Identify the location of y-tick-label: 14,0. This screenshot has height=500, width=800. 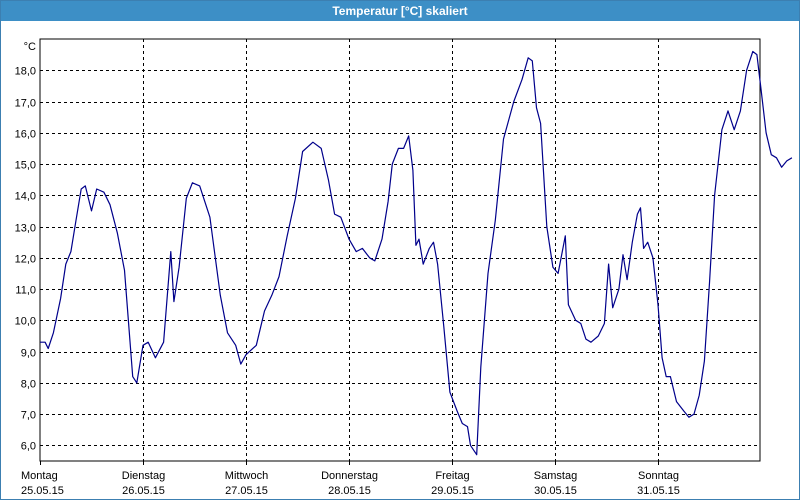
(25, 197).